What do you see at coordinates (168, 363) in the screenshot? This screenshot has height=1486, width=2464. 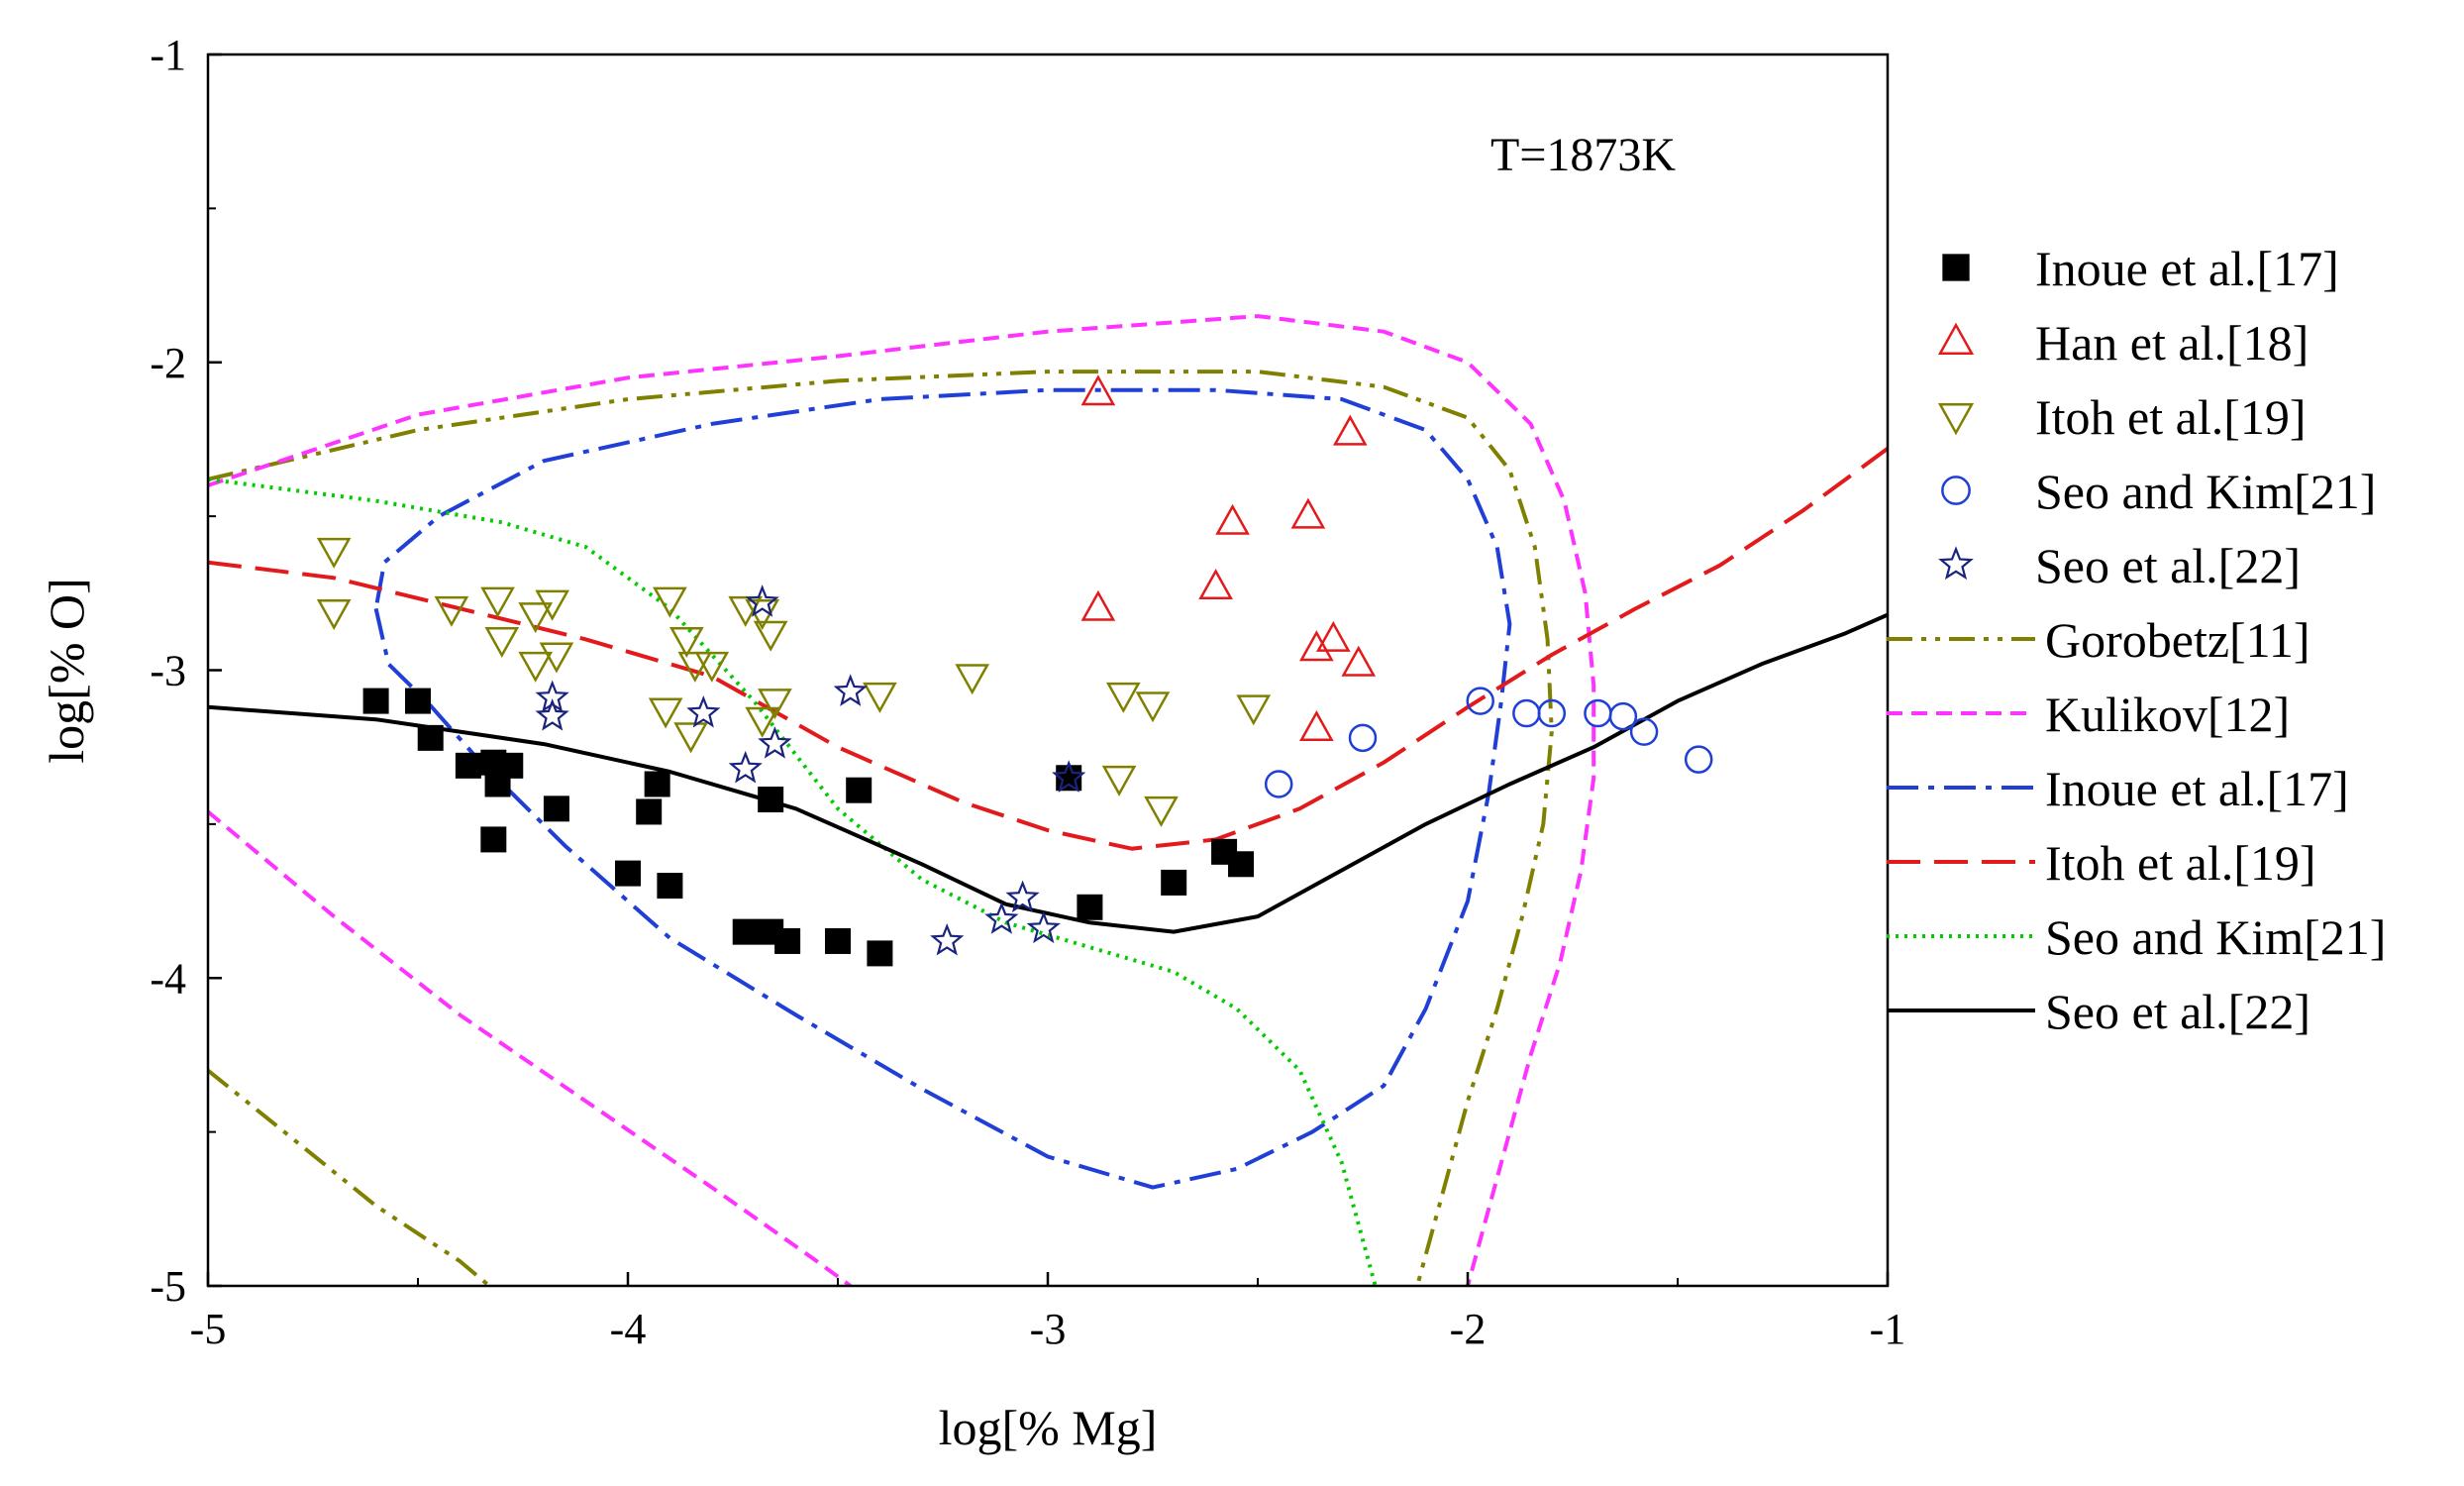 I see `y-tick-label: -2` at bounding box center [168, 363].